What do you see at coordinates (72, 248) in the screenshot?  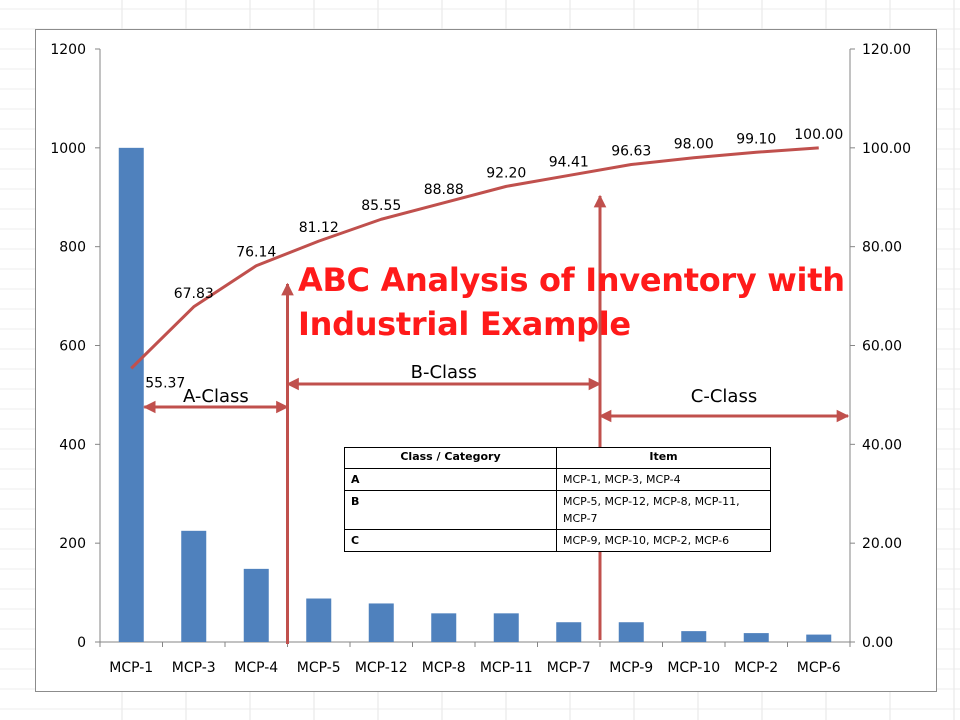 I see `y-tick-label: 800` at bounding box center [72, 248].